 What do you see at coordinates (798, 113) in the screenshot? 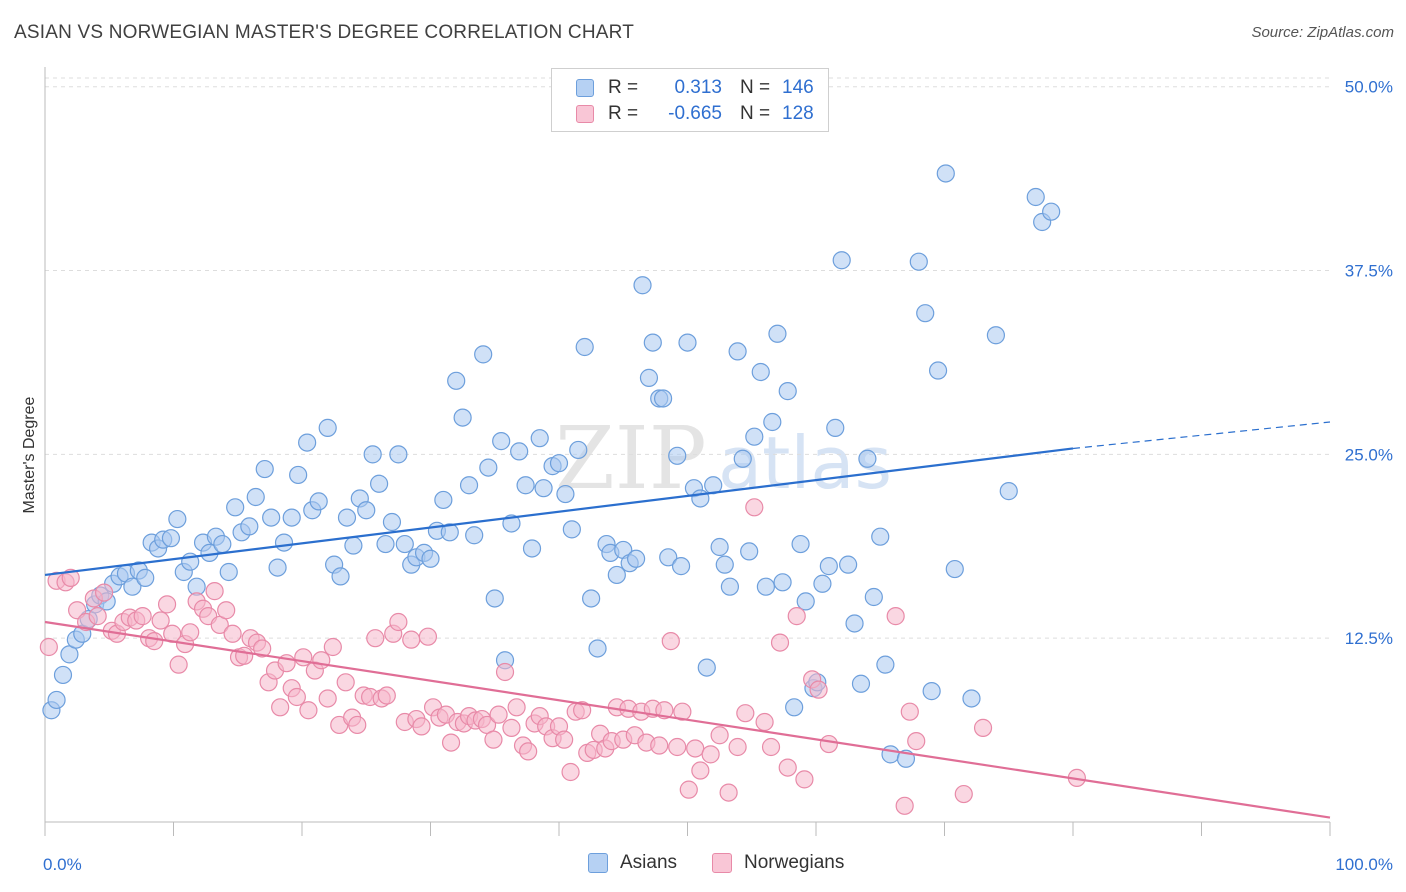
I see `legend-n-value: 128` at bounding box center [798, 113].